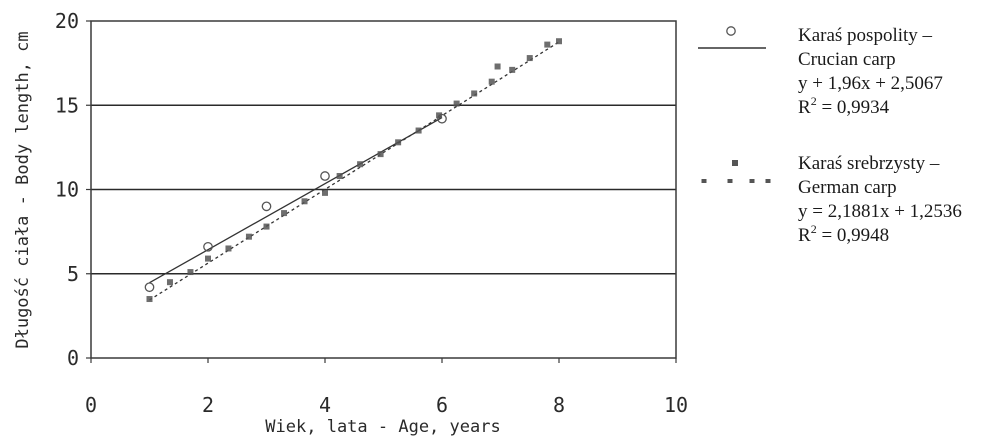  Describe the element at coordinates (91, 405) in the screenshot. I see `x-tick-label: 0` at that location.